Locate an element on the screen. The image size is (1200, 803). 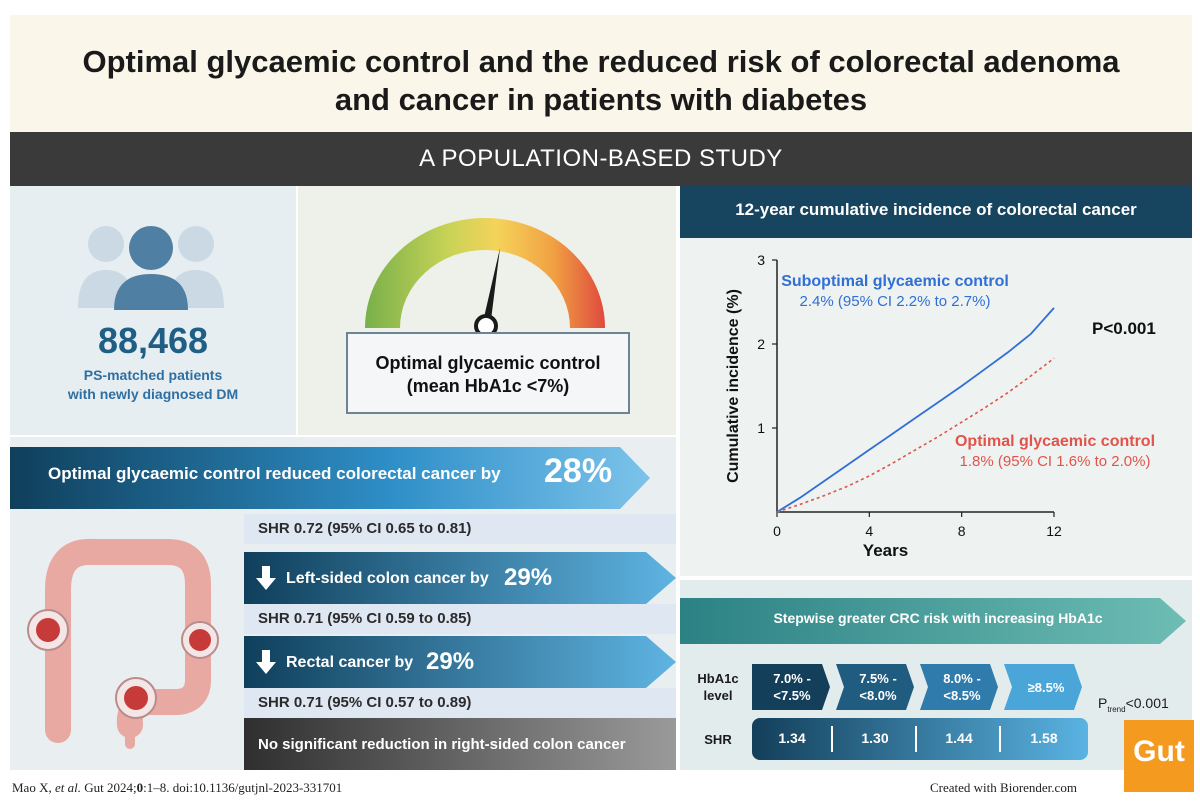
hba1c-level-2: 7.5% - <8.0% is located at coordinates (878, 687).